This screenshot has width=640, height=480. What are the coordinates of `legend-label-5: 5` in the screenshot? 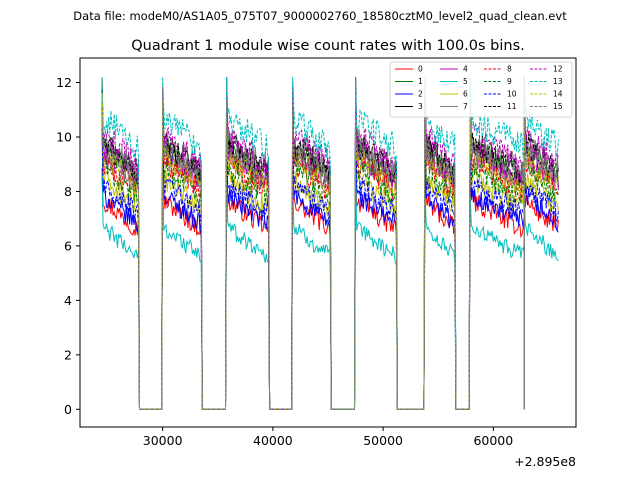 It's located at (465, 81).